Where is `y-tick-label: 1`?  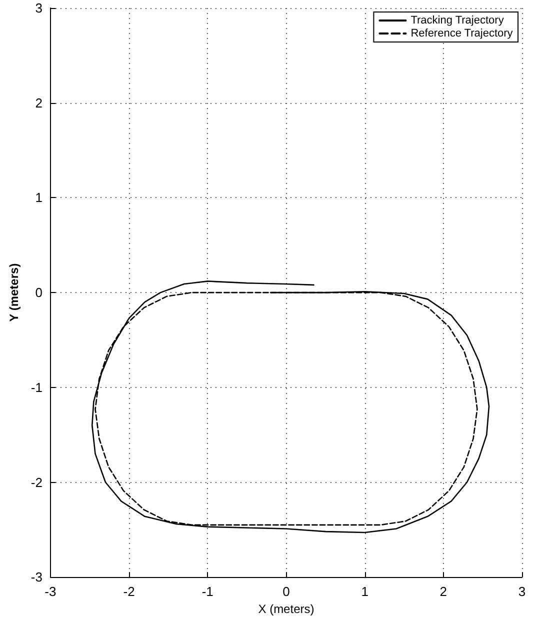
y-tick-label: 1 is located at coordinates (38, 198).